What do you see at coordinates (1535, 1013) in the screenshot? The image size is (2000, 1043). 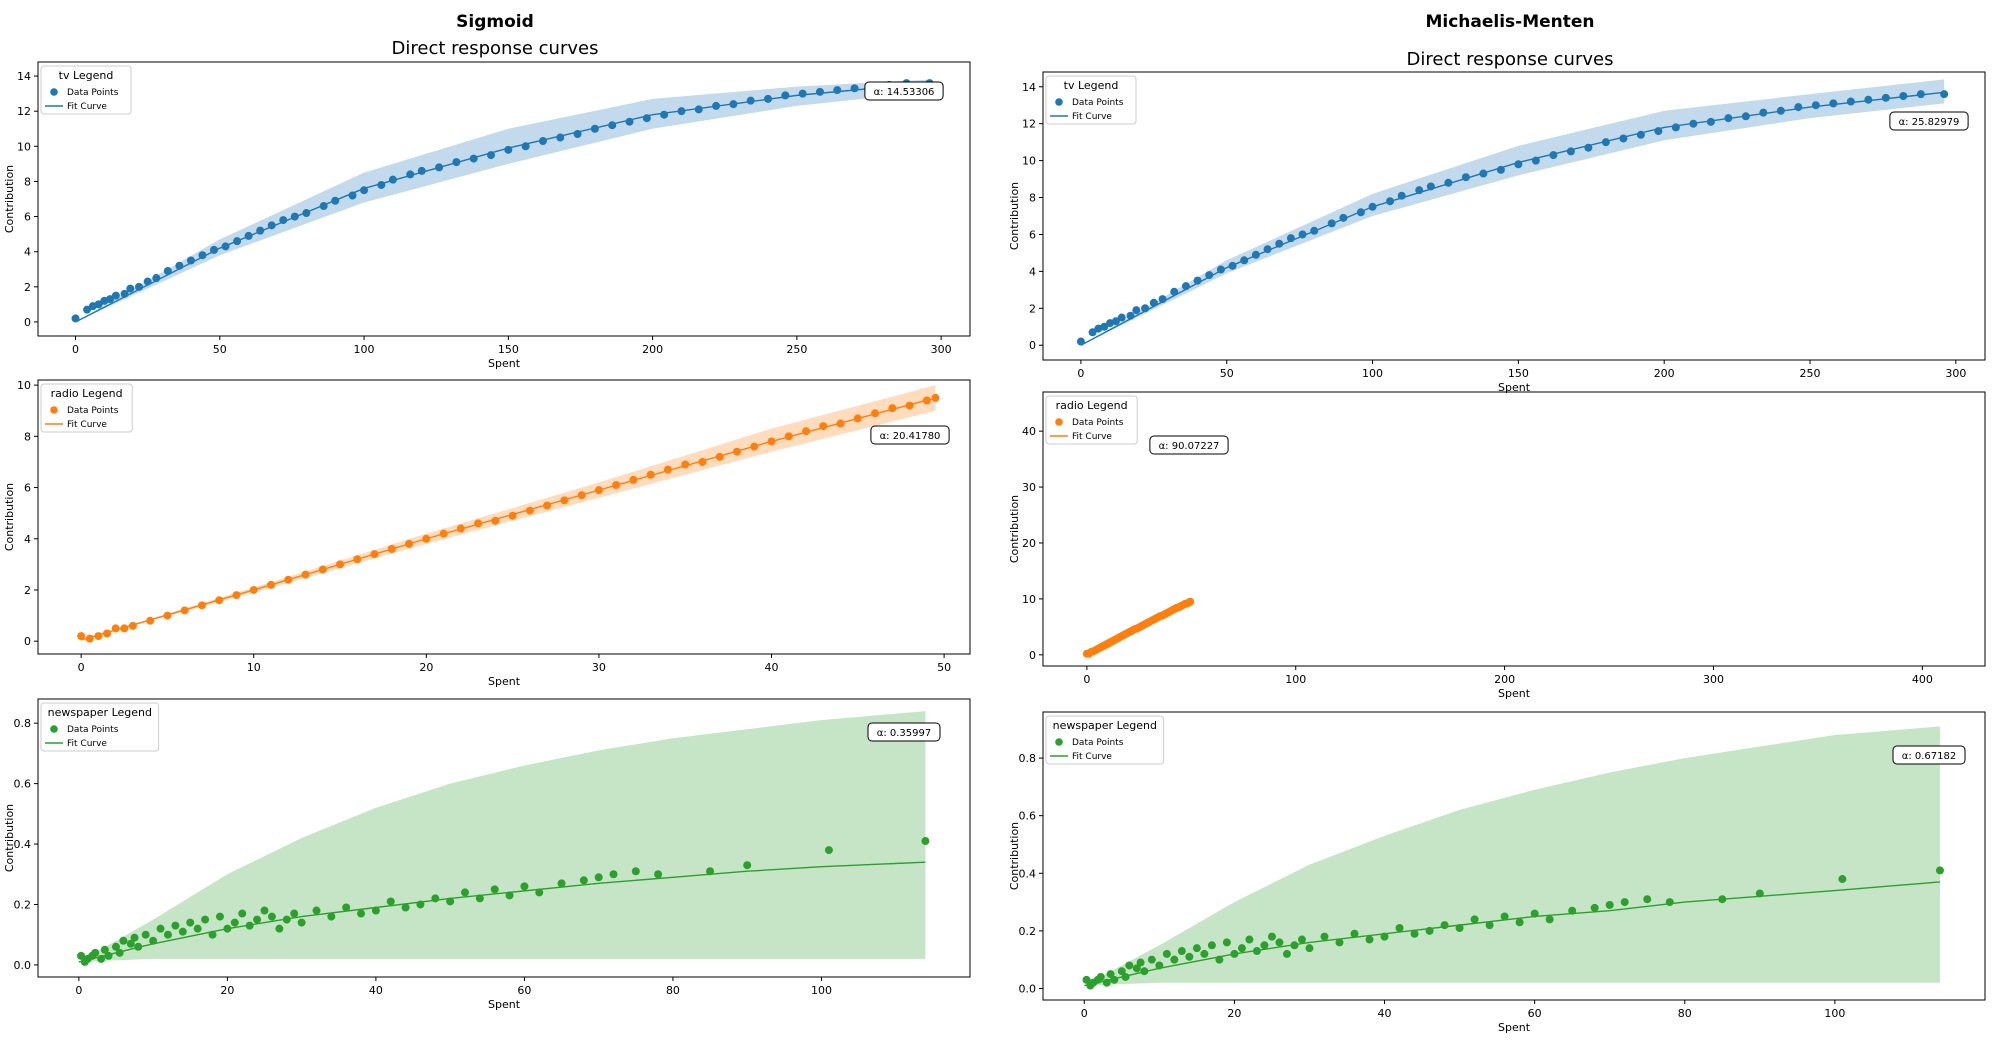 I see `x-tick-label: 60` at bounding box center [1535, 1013].